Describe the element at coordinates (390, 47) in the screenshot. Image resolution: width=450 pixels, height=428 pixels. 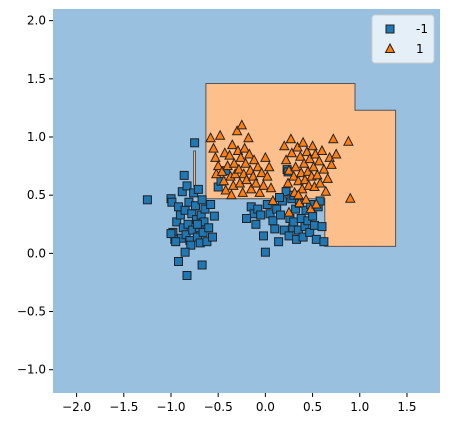
I see `legend-marker-triangle` at that location.